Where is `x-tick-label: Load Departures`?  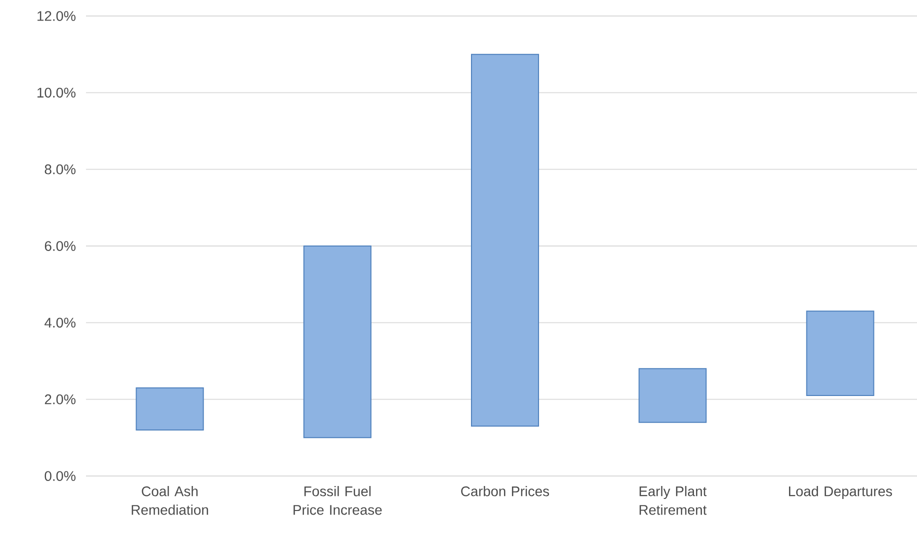
x-tick-label: Load Departures is located at coordinates (840, 493).